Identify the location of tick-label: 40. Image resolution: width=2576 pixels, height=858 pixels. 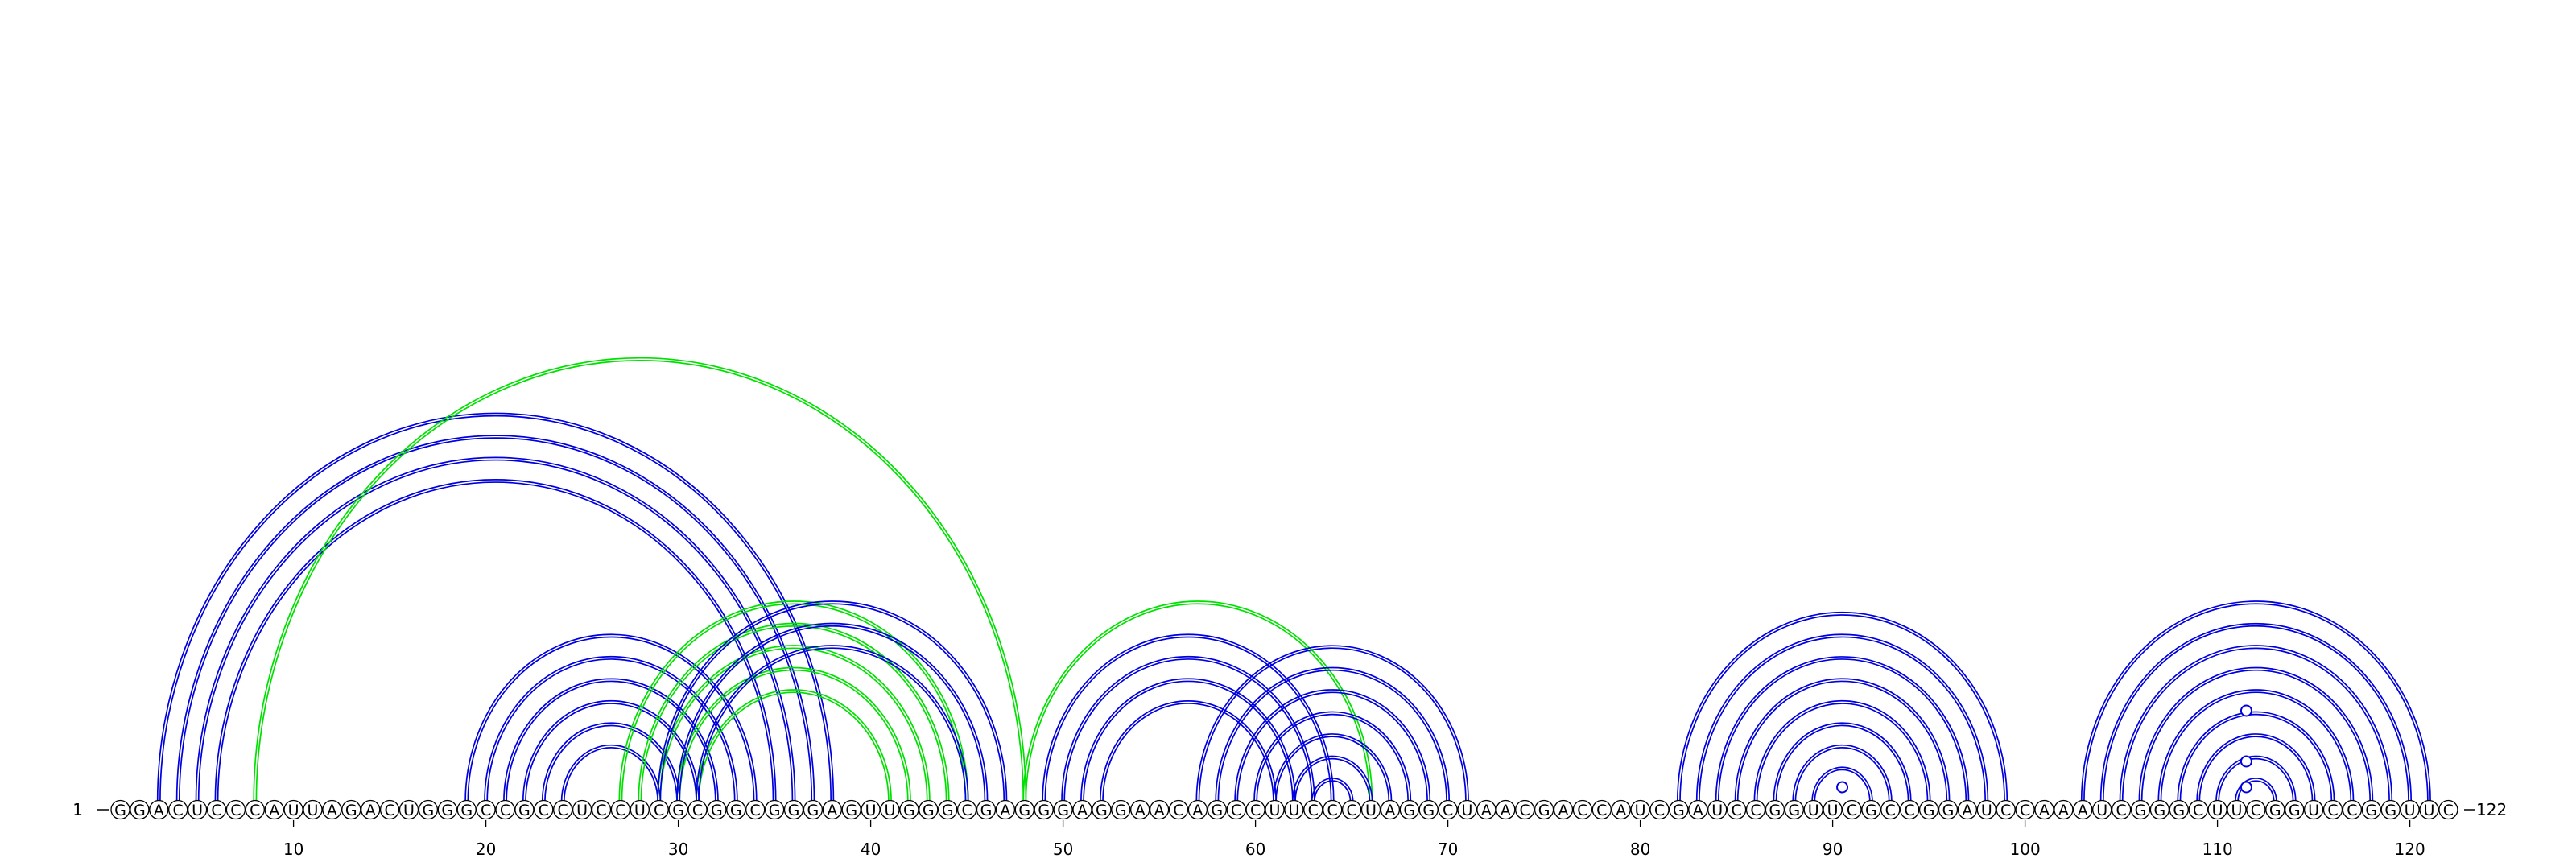
(871, 849).